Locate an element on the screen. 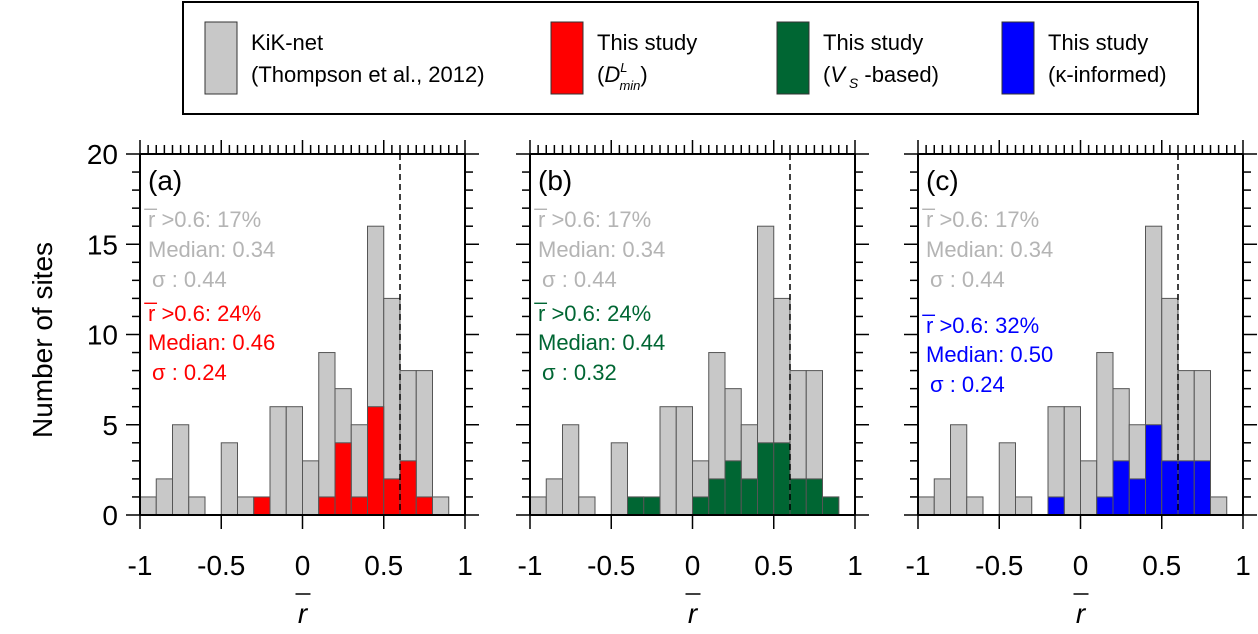  stats-study: σ : 0.24 is located at coordinates (189, 372).